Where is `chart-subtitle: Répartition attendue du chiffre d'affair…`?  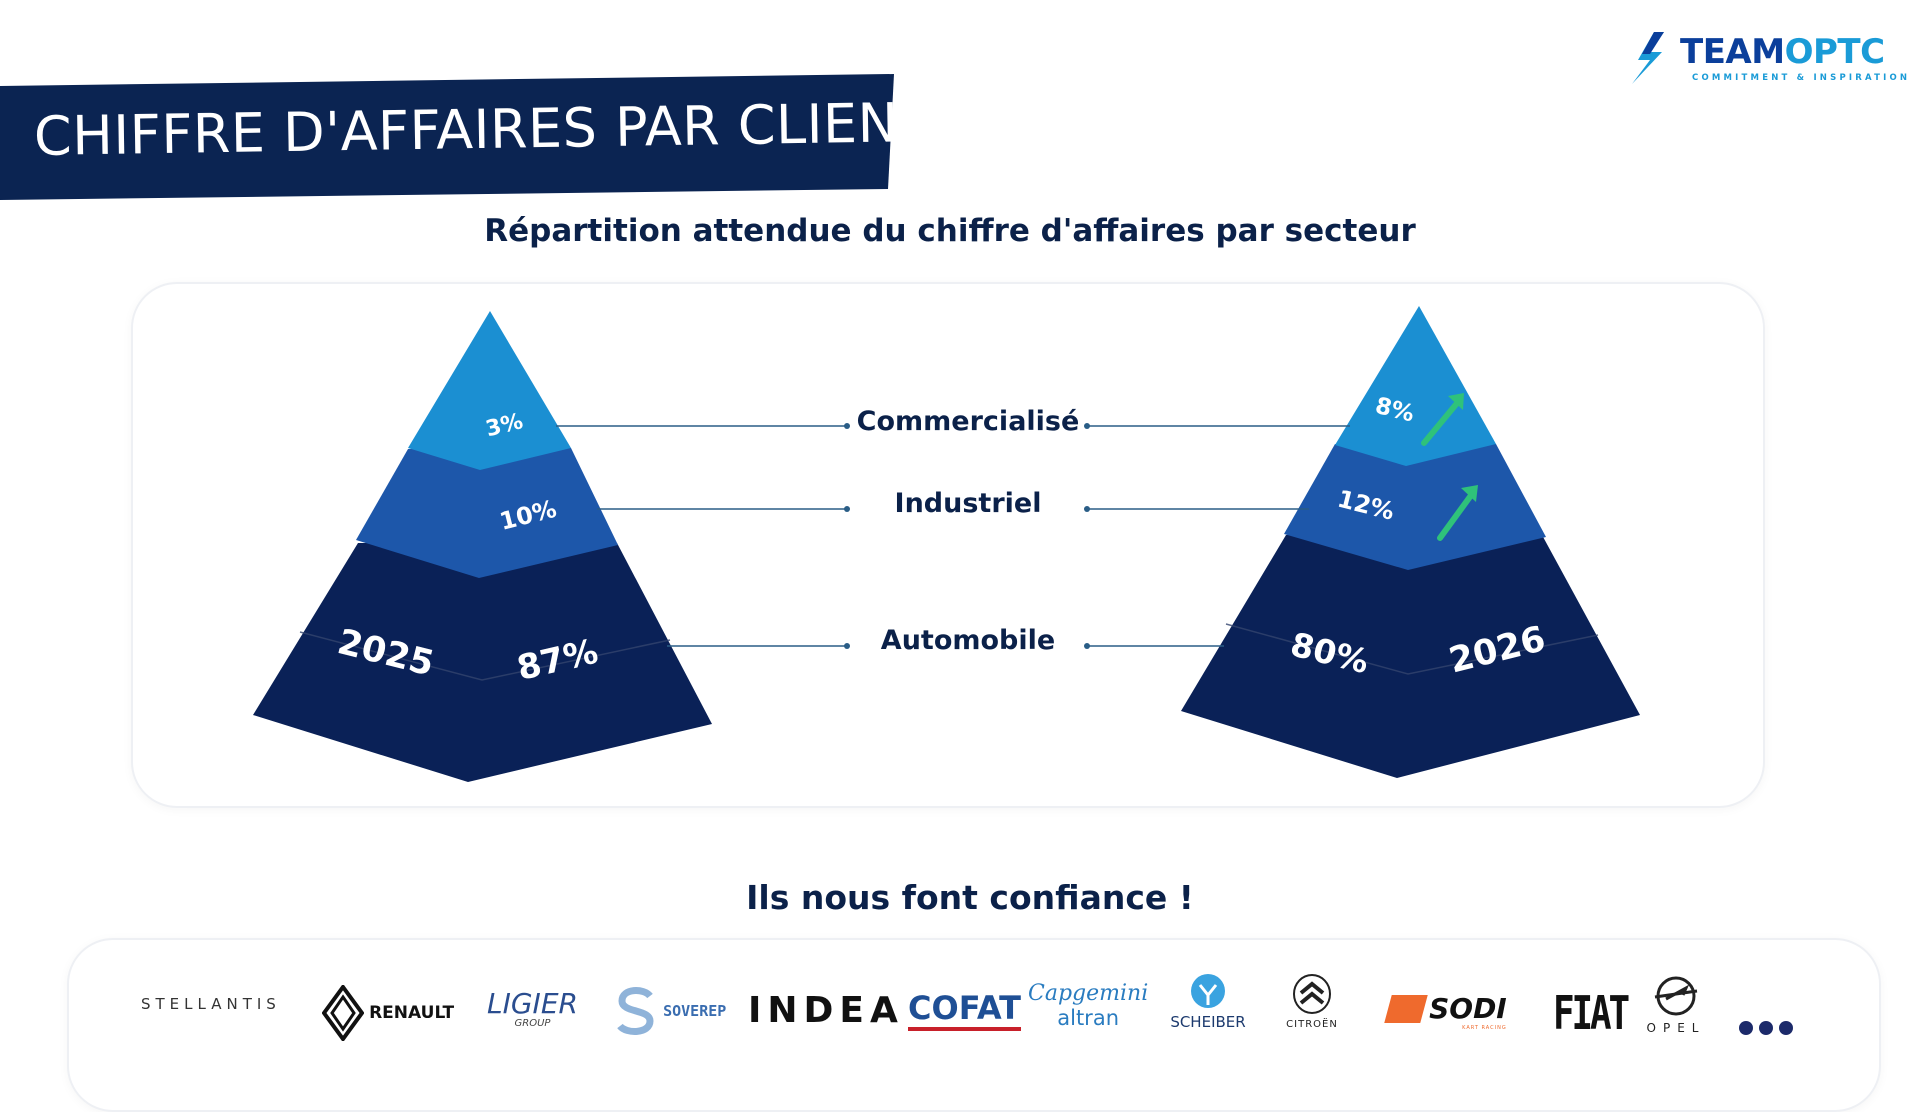 chart-subtitle: Répartition attendue du chiffre d'affair… is located at coordinates (950, 231).